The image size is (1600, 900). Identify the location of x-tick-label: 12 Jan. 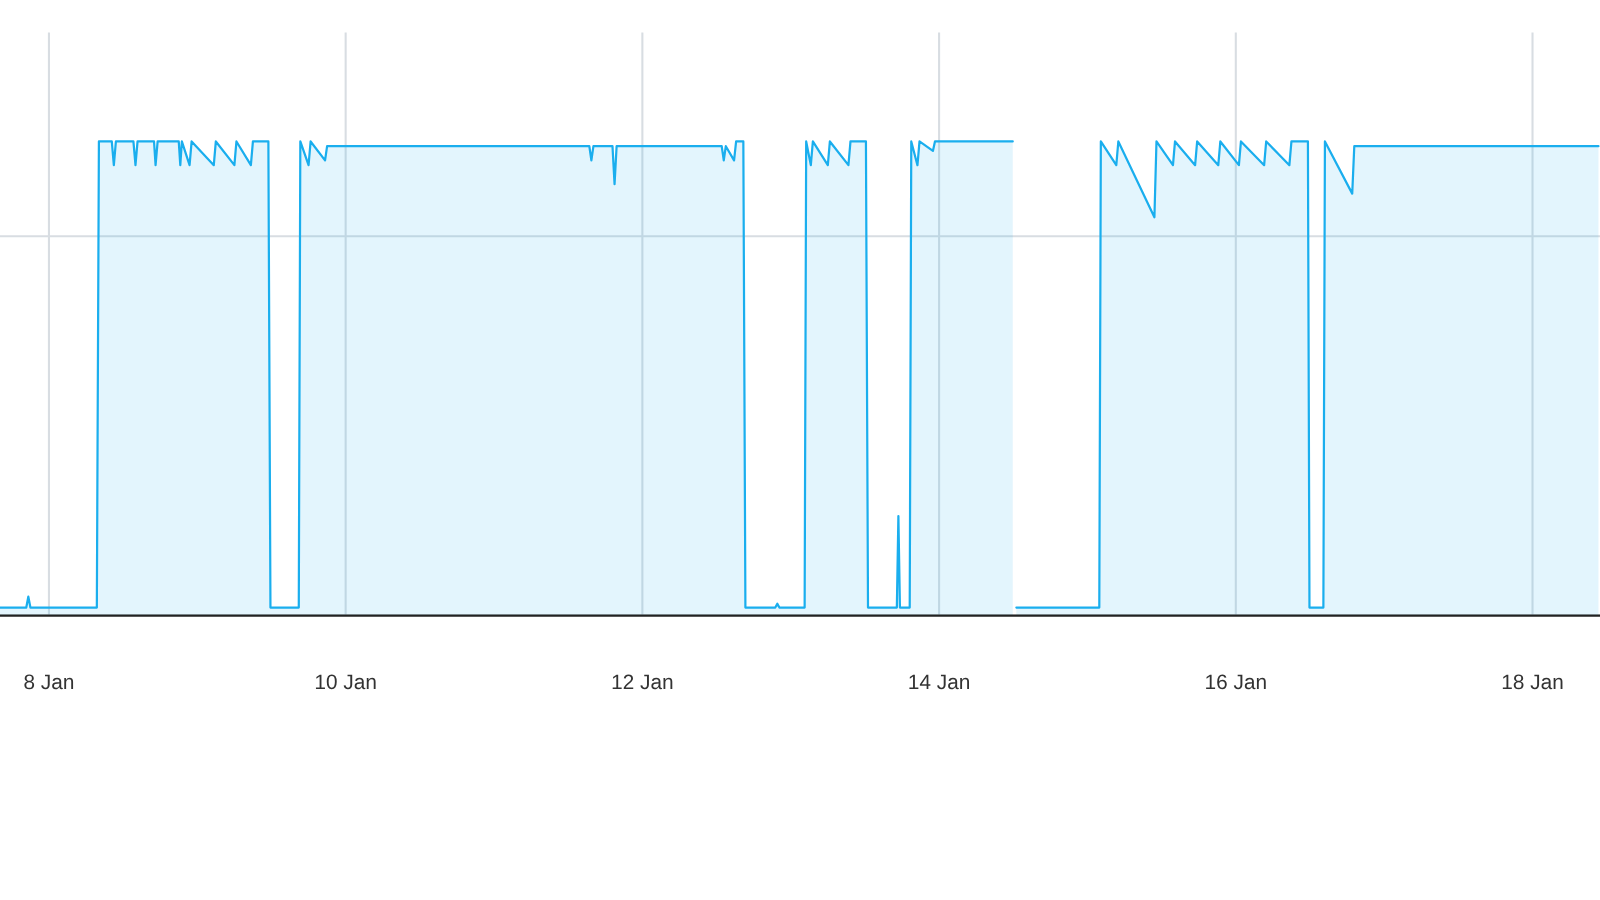
(642, 682).